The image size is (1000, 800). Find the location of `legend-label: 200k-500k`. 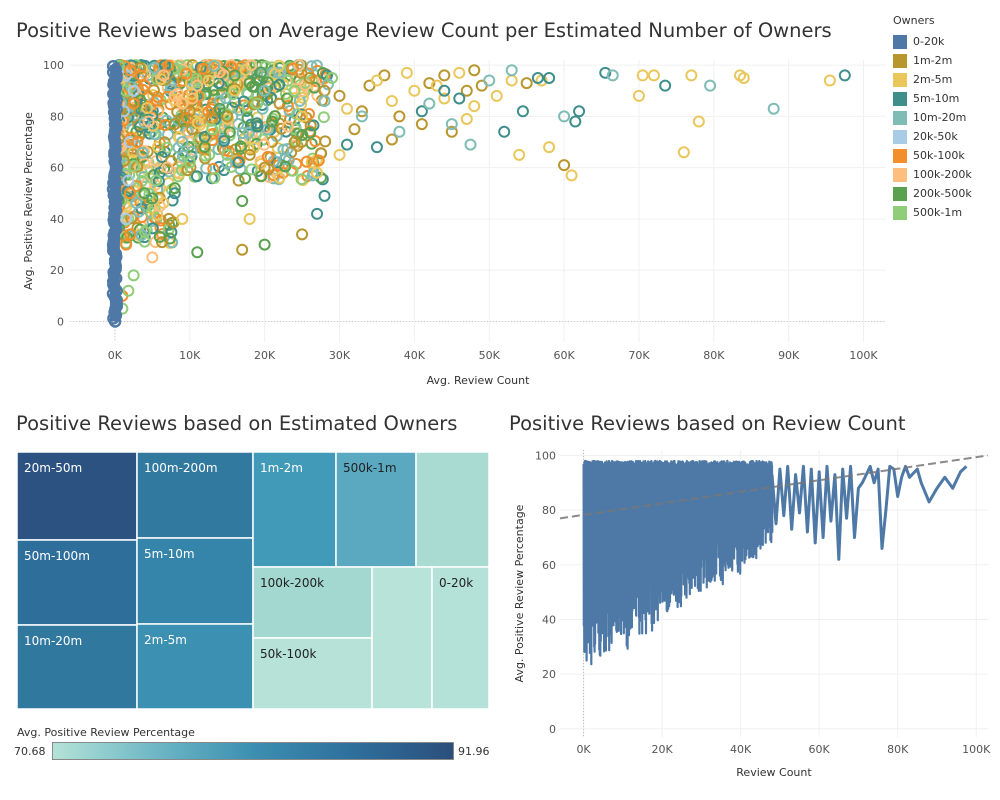

legend-label: 200k-500k is located at coordinates (942, 193).